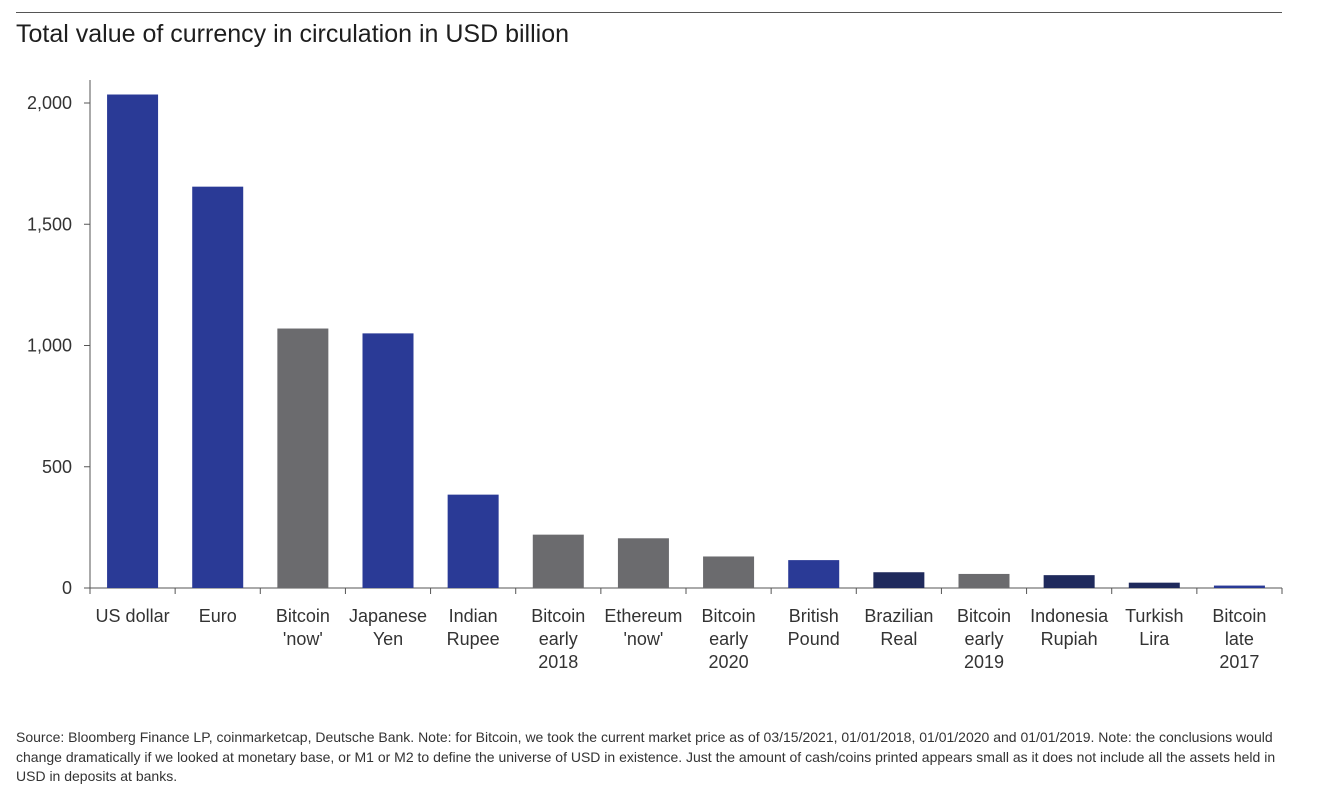 The image size is (1328, 798). What do you see at coordinates (649, 12) in the screenshot?
I see `top-rule` at bounding box center [649, 12].